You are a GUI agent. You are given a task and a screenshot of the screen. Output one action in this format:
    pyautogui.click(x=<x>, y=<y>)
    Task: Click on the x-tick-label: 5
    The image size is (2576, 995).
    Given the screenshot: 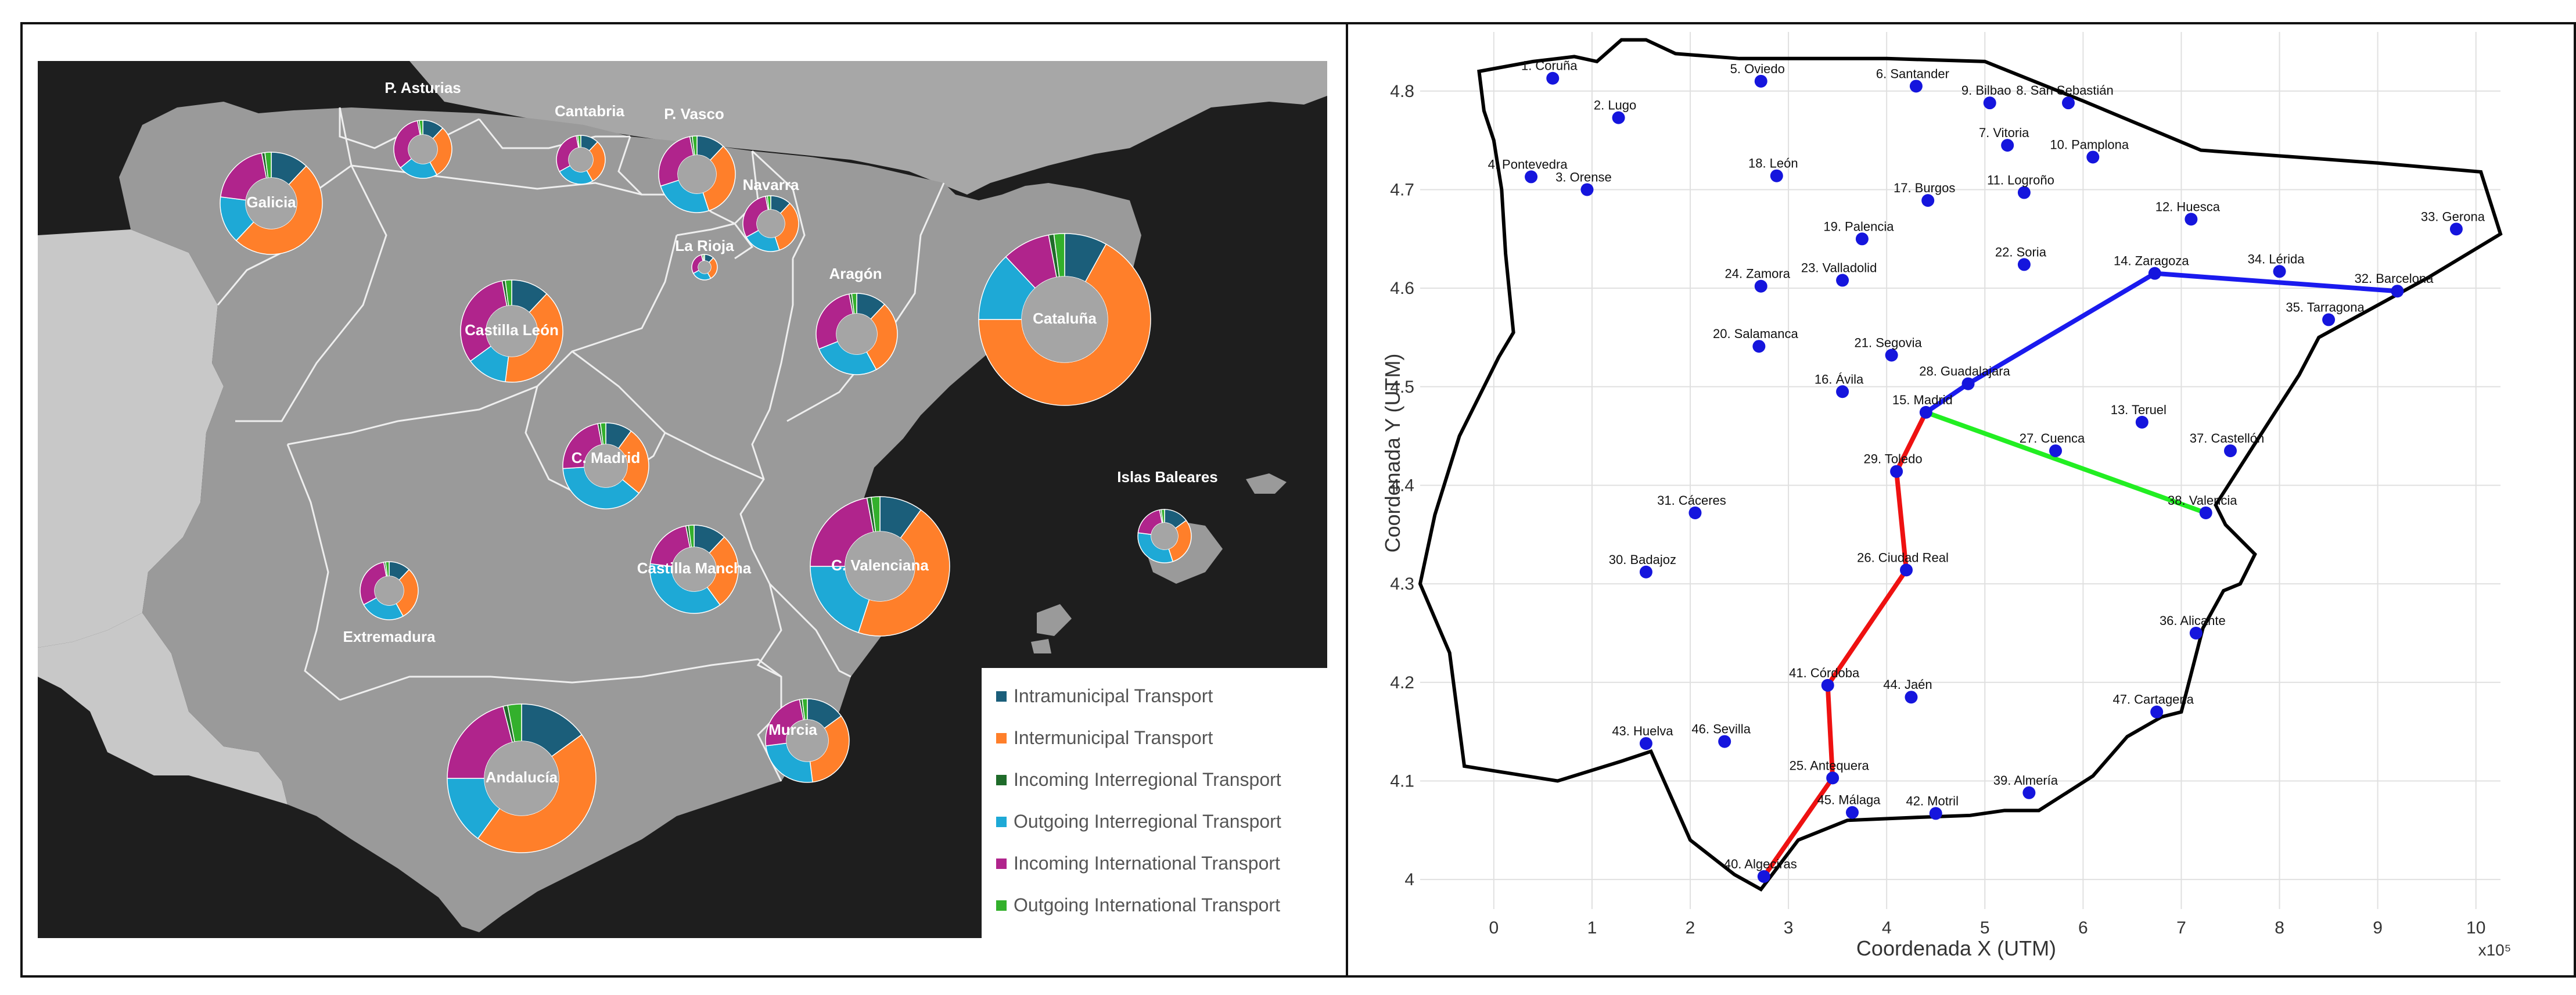 What is the action you would take?
    pyautogui.click(x=1985, y=927)
    